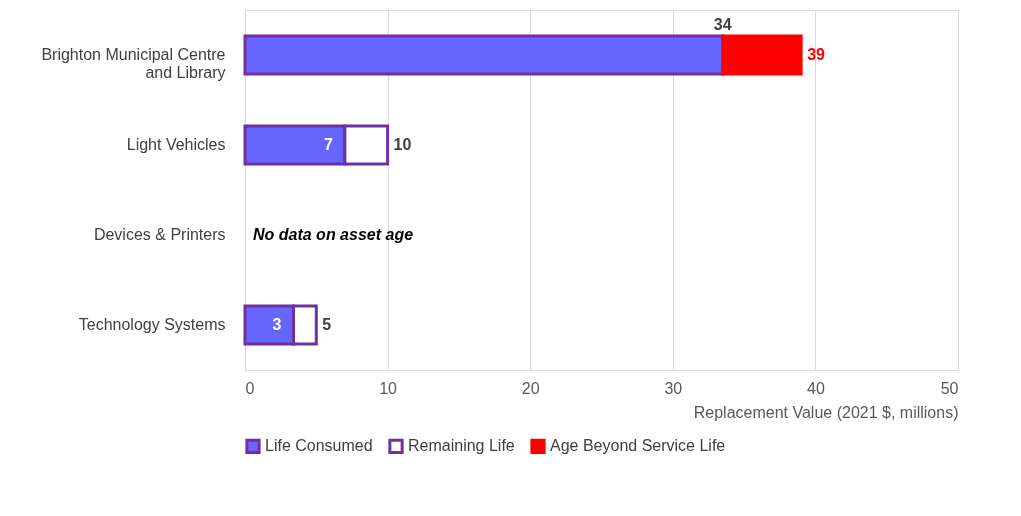 This screenshot has width=1021, height=516. What do you see at coordinates (159, 234) in the screenshot?
I see `y-tick-label: Devices & Printers` at bounding box center [159, 234].